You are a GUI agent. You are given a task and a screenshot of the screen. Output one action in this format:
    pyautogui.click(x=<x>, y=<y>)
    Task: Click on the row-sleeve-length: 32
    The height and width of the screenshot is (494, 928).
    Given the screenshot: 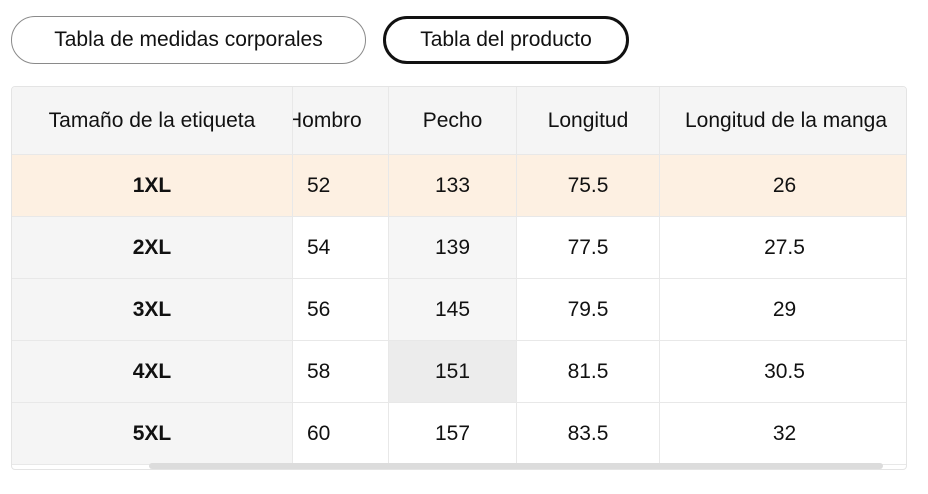 What is the action you would take?
    pyautogui.click(x=783, y=434)
    